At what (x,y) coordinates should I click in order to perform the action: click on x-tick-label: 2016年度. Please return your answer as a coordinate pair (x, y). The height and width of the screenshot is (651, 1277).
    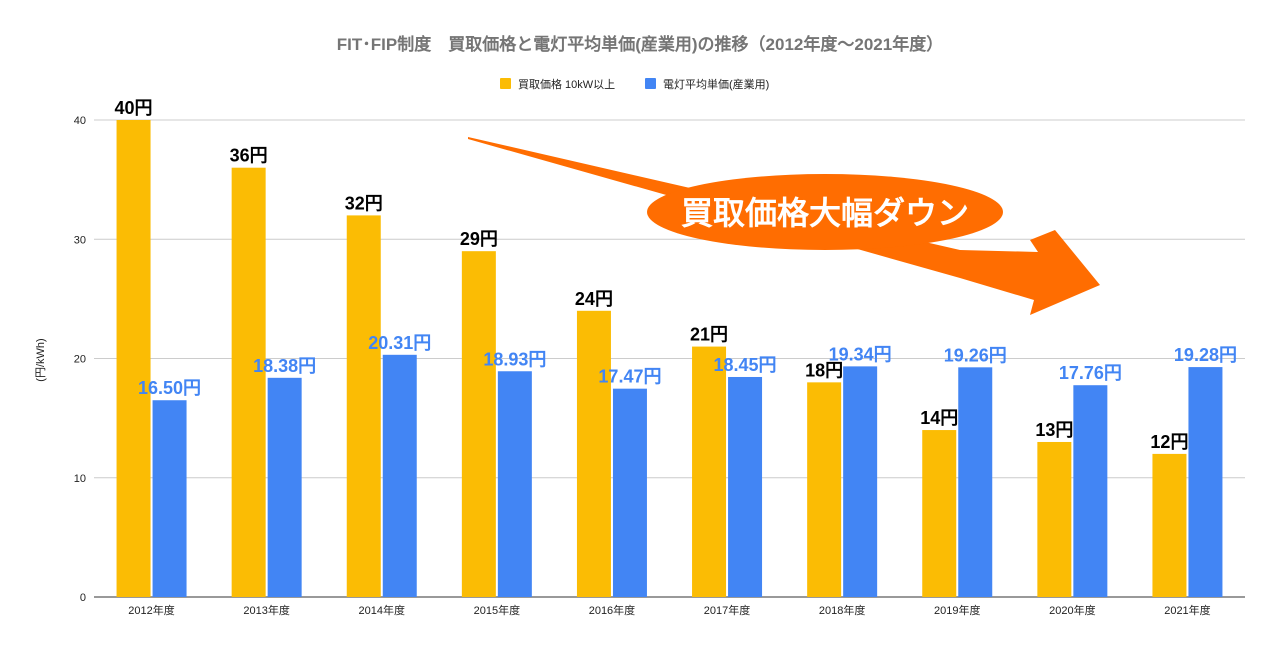
    Looking at the image, I should click on (612, 610).